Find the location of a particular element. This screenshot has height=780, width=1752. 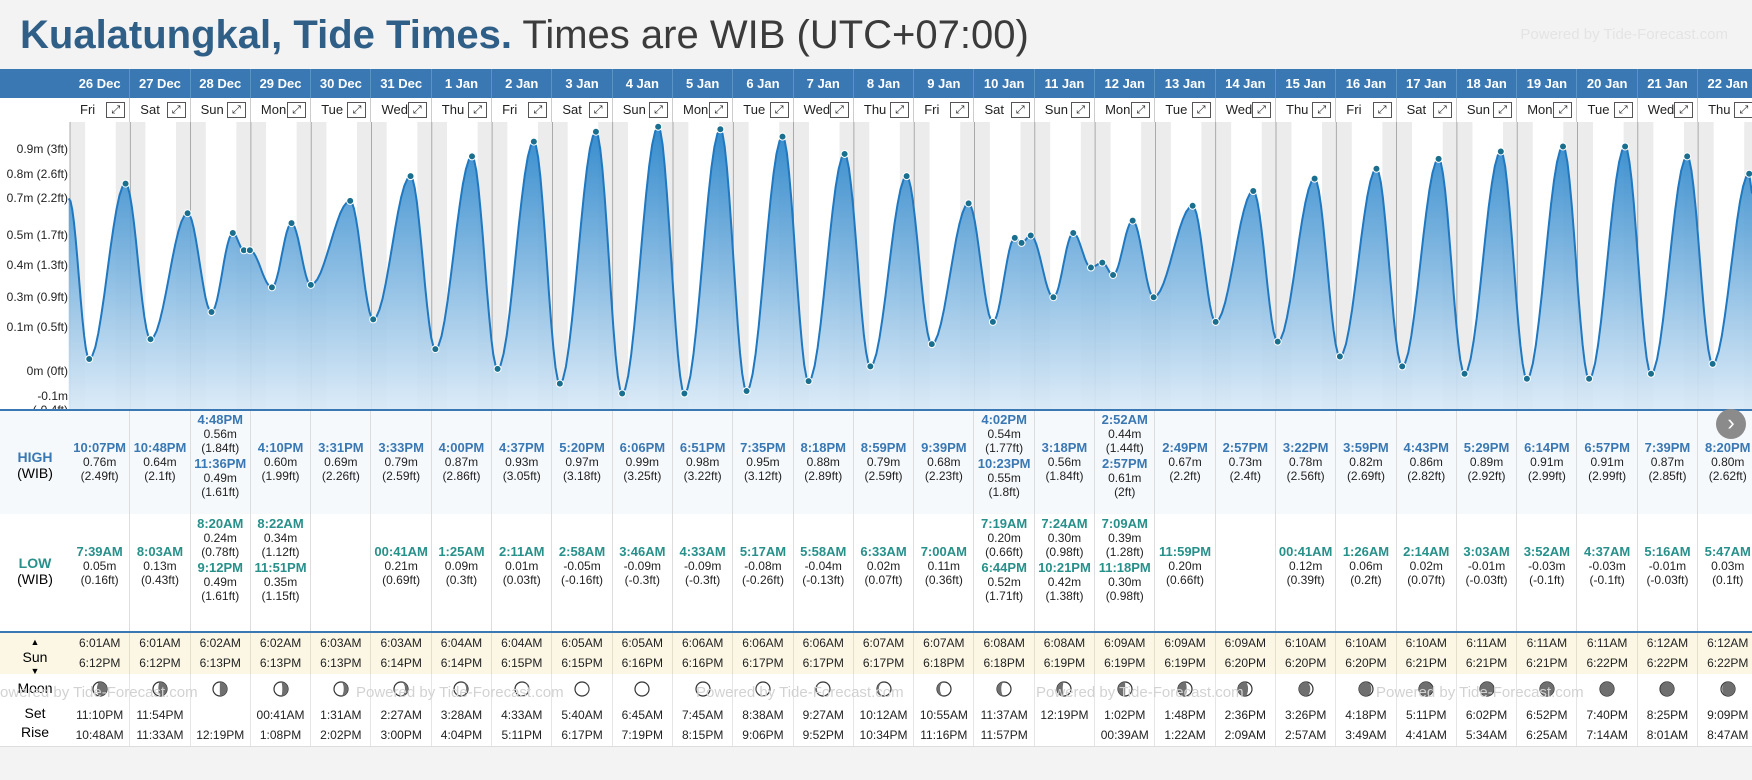

date-cell: 29 Dec is located at coordinates (281, 83).